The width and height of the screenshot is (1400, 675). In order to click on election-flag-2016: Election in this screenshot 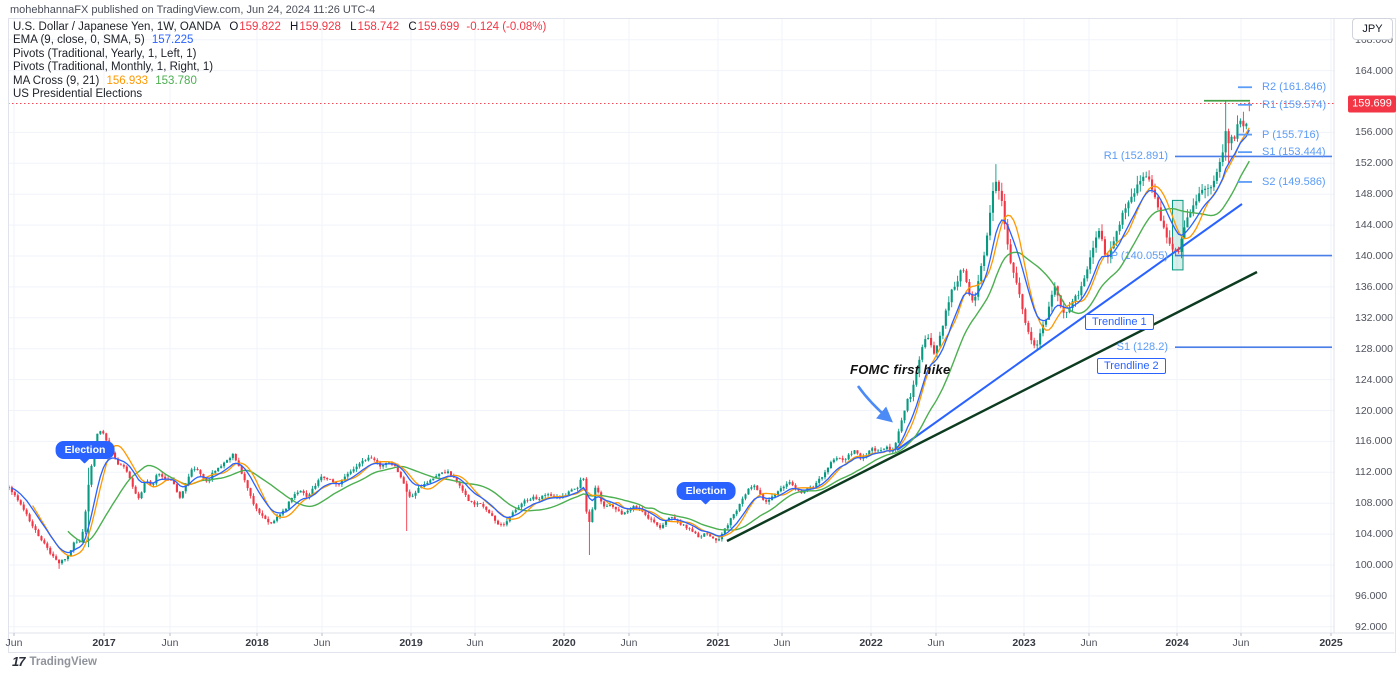, I will do `click(85, 452)`.